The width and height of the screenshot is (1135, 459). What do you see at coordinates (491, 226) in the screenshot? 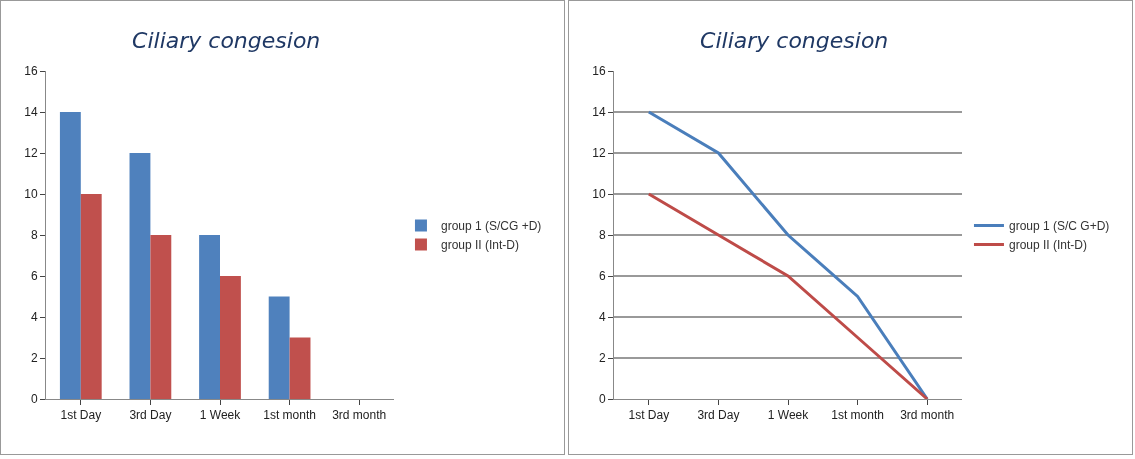
I see `legend-label: group 1 (S/CG +D)` at bounding box center [491, 226].